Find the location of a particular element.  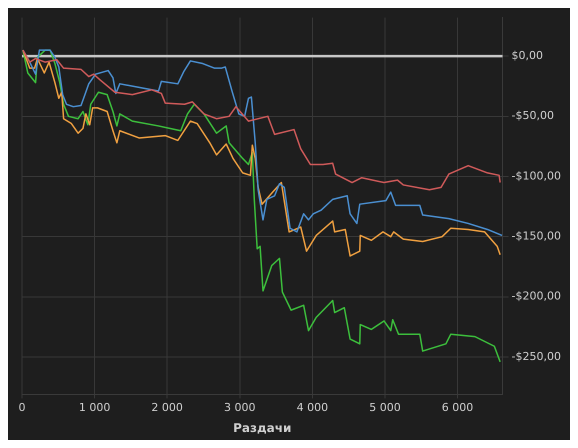

x-tick-label: 5 000 is located at coordinates (385, 407).